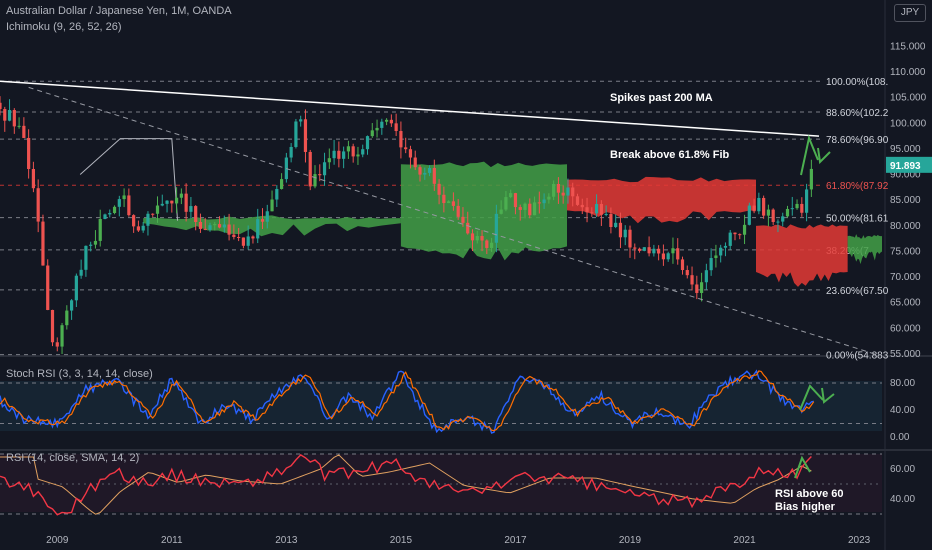 This screenshot has height=550, width=932. Describe the element at coordinates (441, 406) in the screenshot. I see `stoch-band-fill` at that location.